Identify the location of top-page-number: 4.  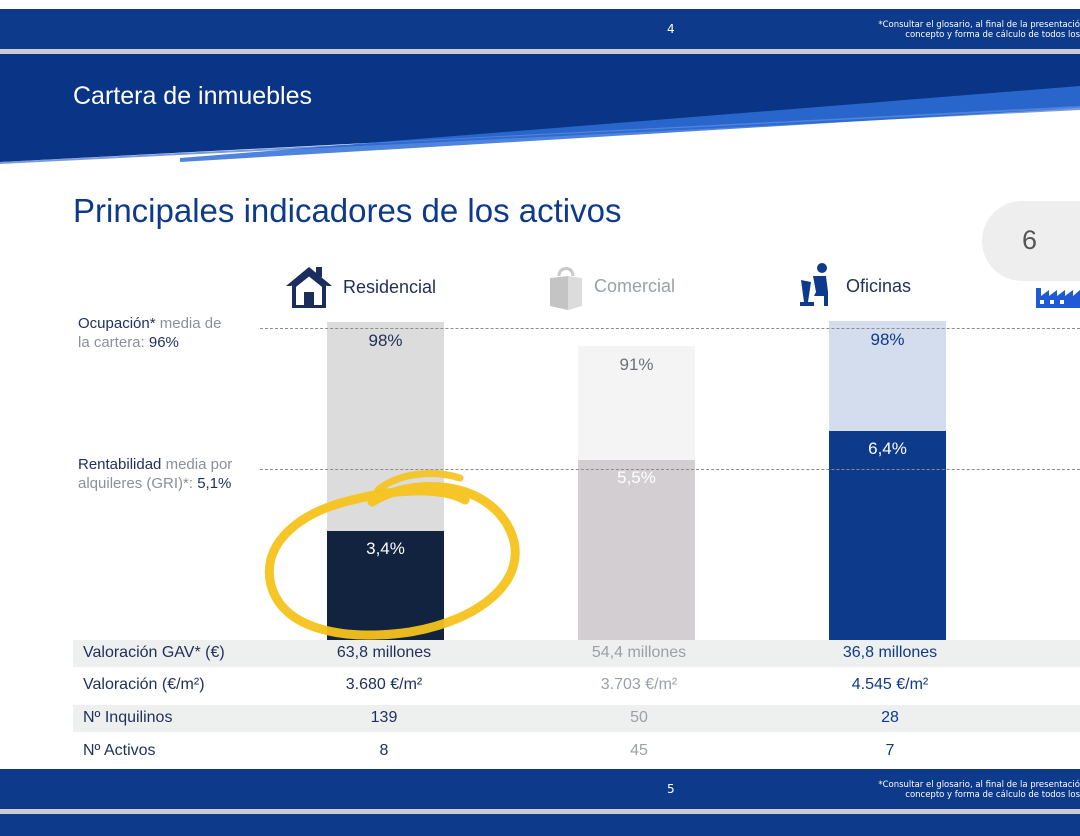
(671, 29).